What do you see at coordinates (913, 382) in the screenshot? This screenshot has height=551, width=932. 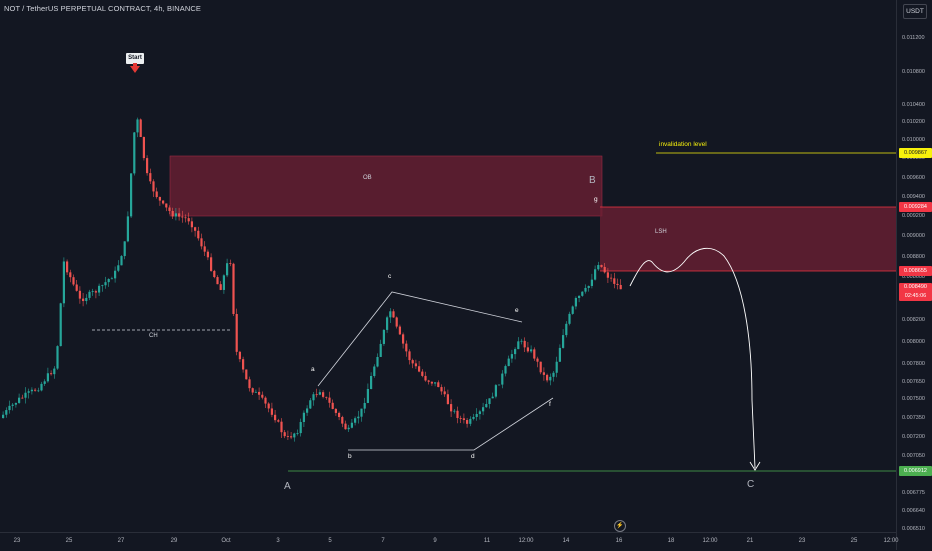 I see `price-tick: 0.007650` at bounding box center [913, 382].